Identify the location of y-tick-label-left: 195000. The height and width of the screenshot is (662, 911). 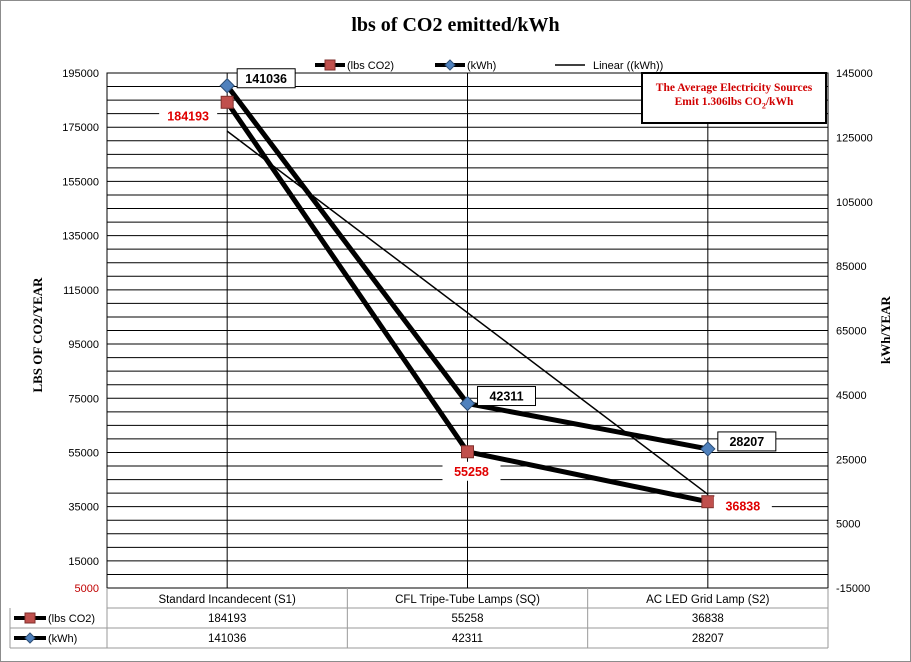
(80, 74).